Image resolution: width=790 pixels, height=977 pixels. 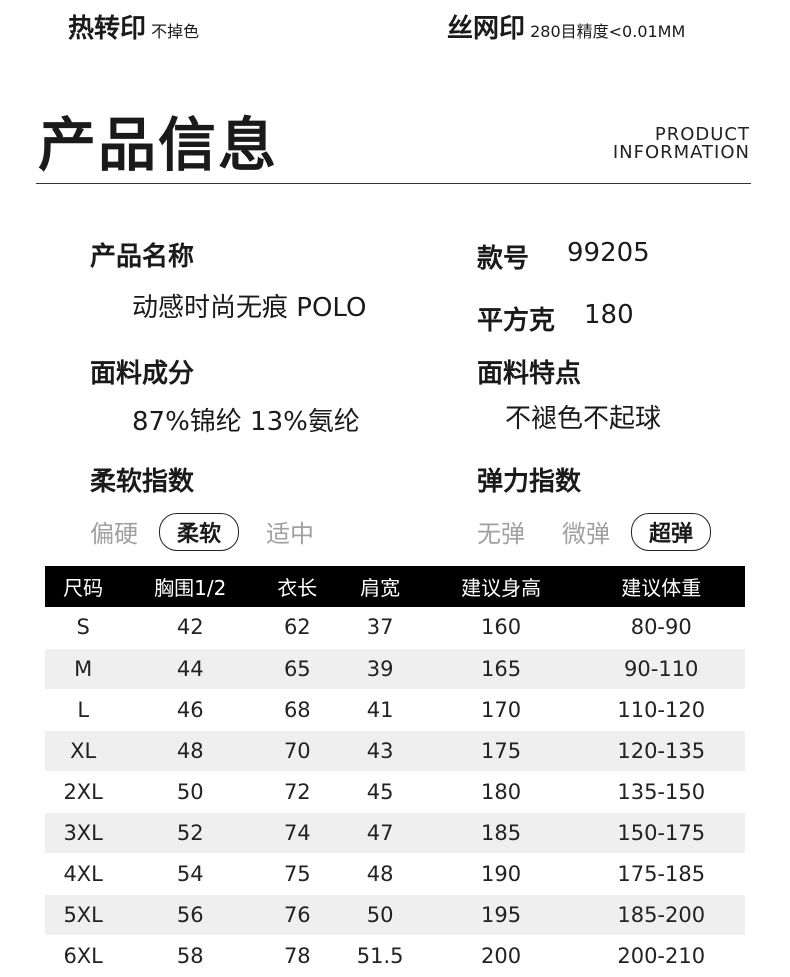 What do you see at coordinates (83, 792) in the screenshot?
I see `table-cell: 2XL` at bounding box center [83, 792].